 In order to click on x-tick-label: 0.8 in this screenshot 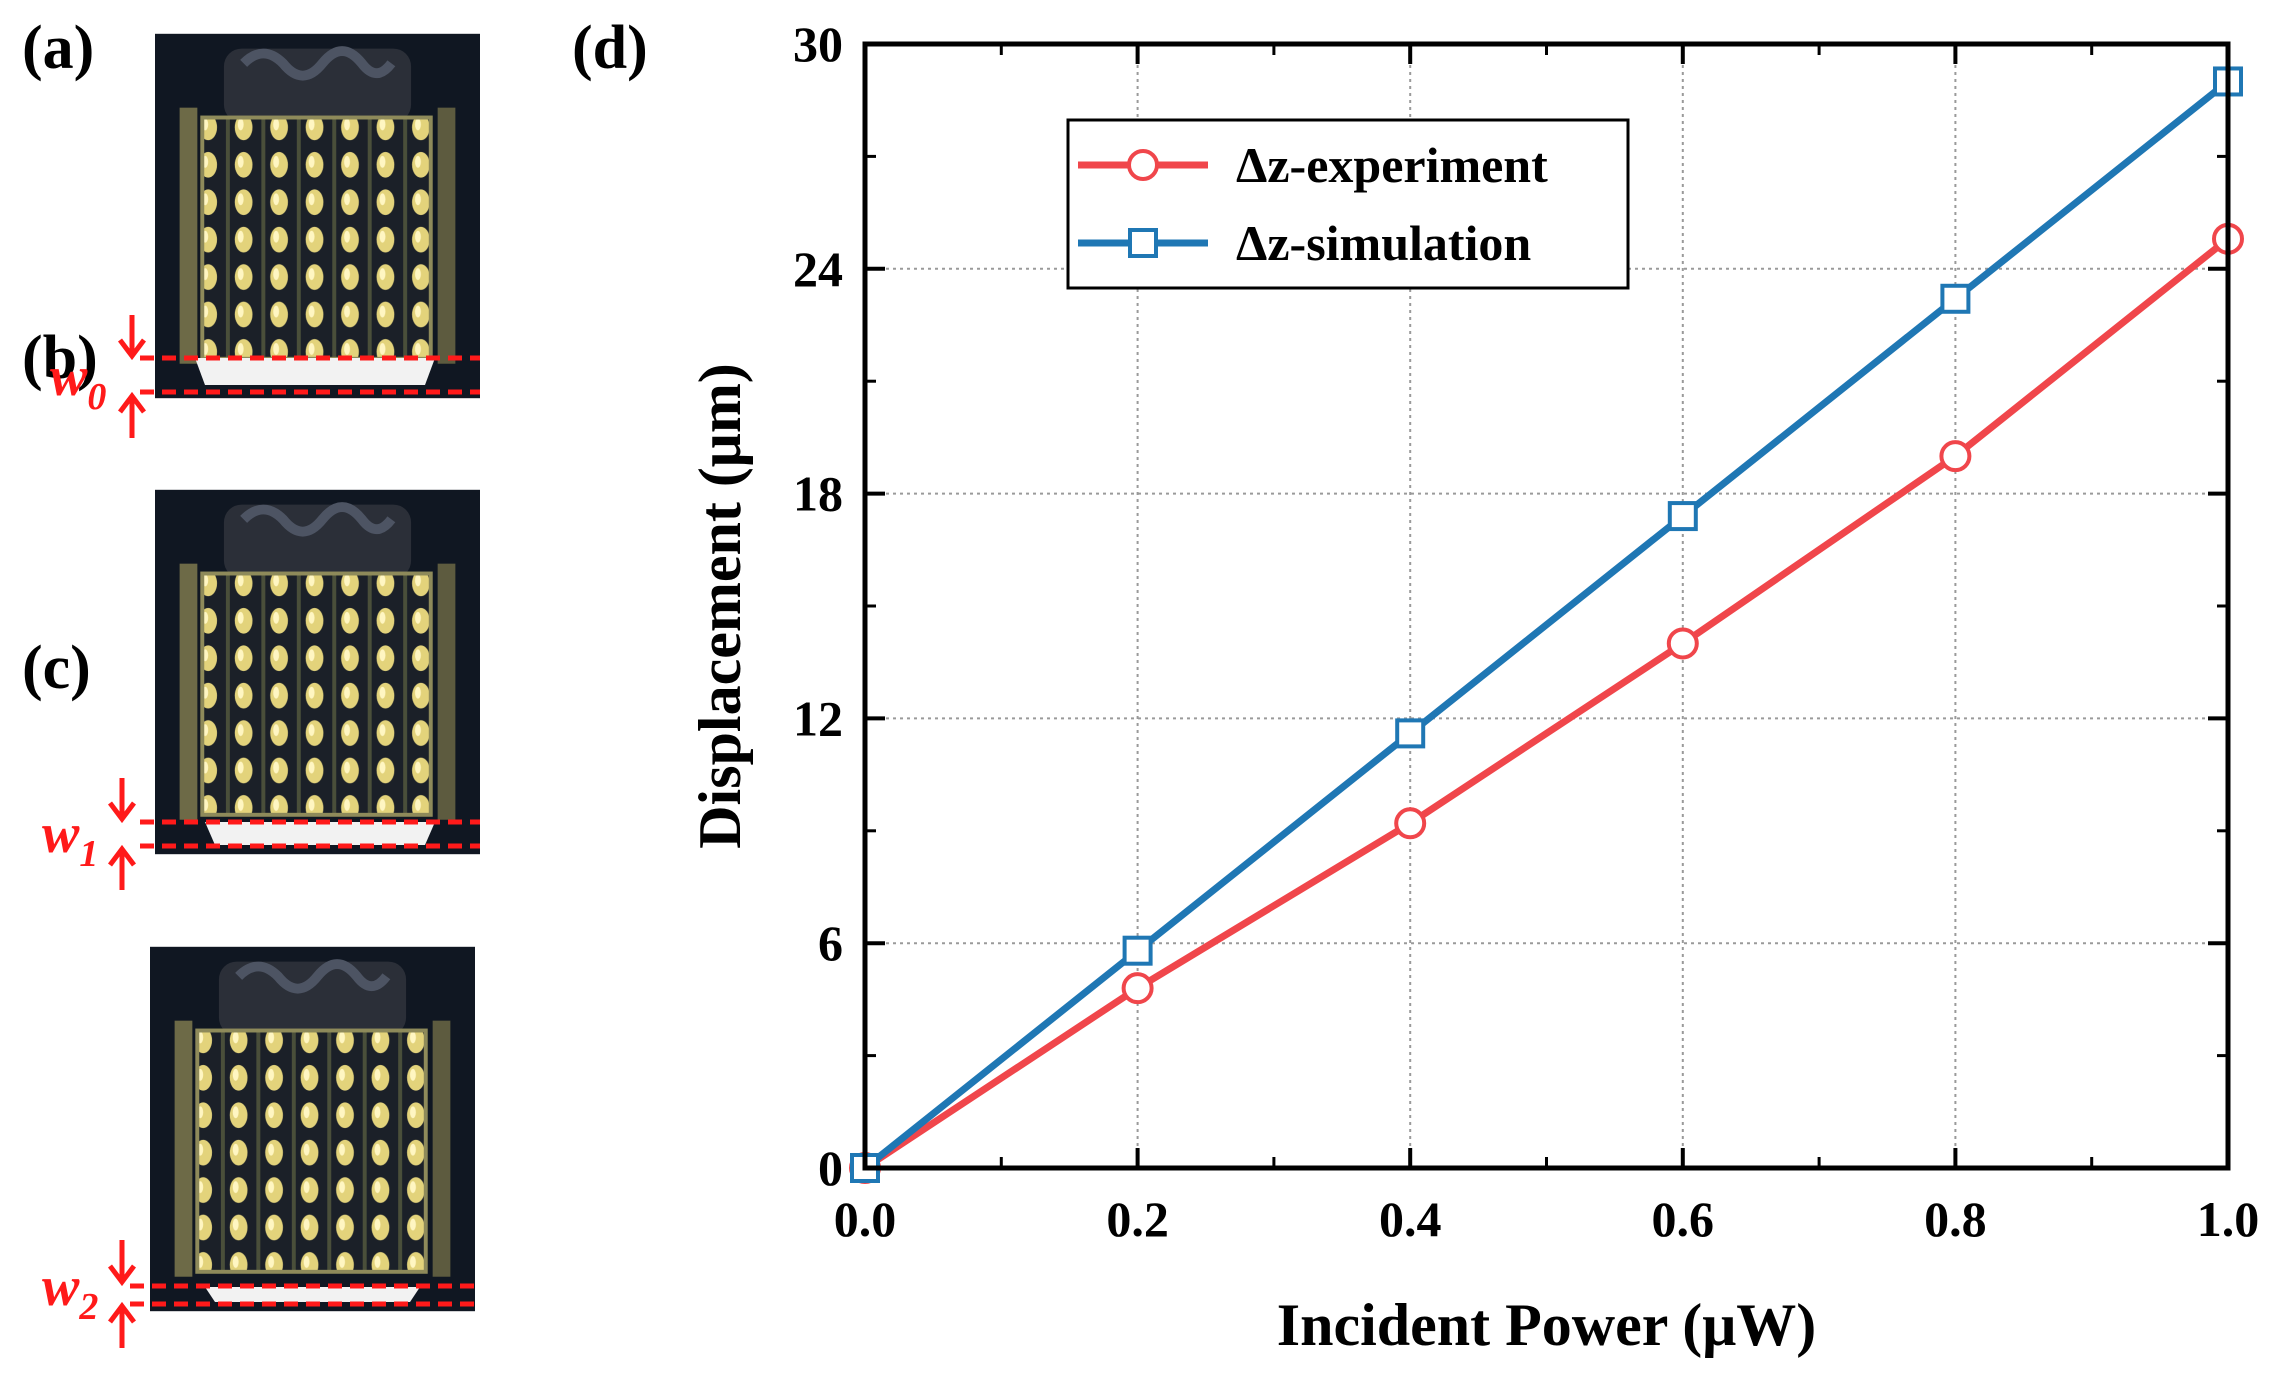, I will do `click(1955, 1219)`.